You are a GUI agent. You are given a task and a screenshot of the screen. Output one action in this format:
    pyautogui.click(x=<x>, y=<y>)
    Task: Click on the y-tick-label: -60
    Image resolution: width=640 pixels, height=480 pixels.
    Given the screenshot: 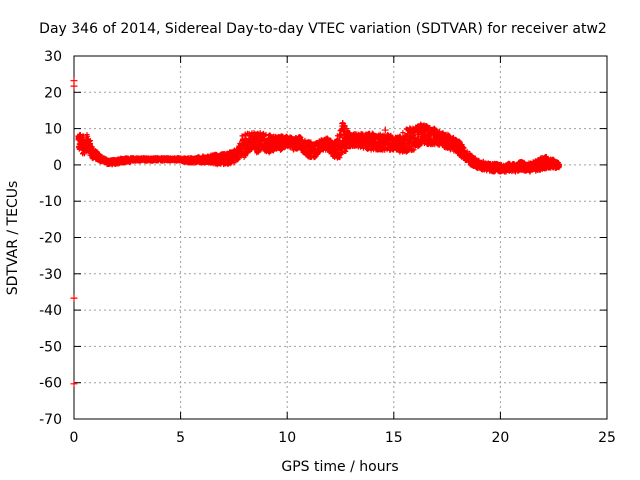 What is the action you would take?
    pyautogui.click(x=50, y=384)
    